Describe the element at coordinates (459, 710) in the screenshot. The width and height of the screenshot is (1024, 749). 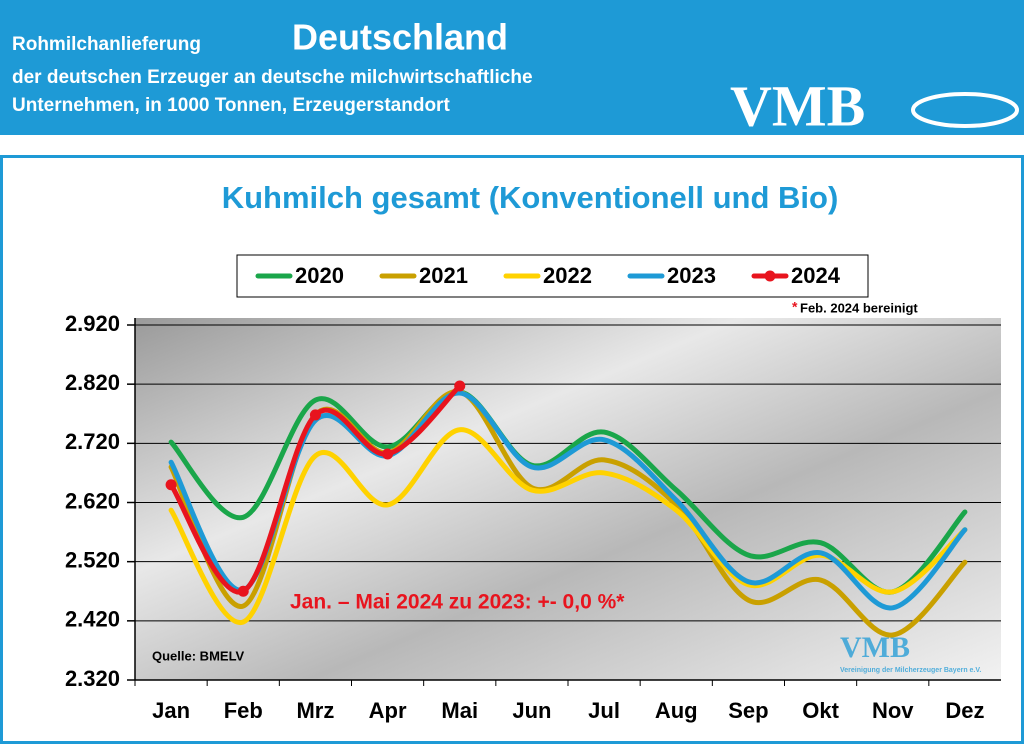
I see `x-tick-label: Mai` at that location.